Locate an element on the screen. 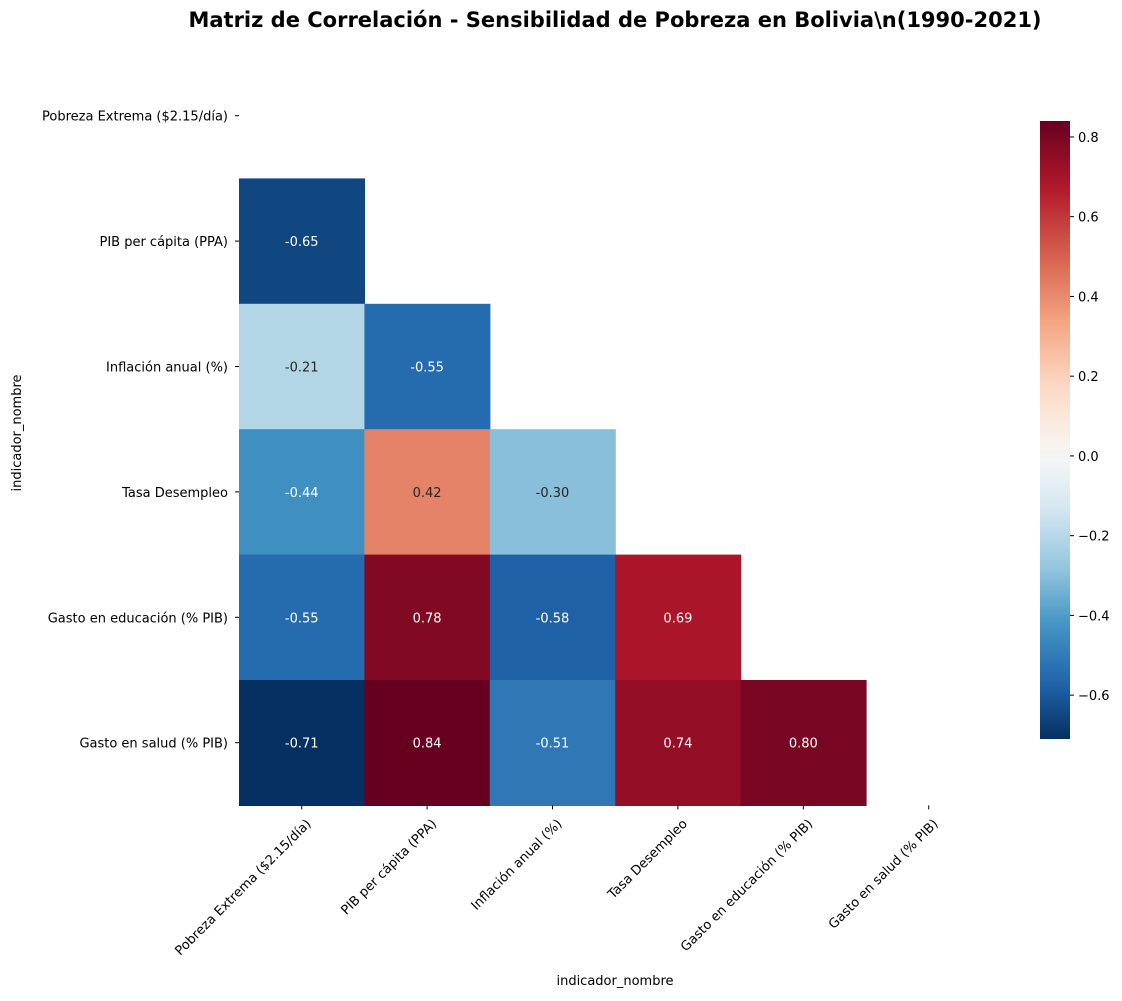 This screenshot has height=1001, width=1122. y-axis-label: indicador_nombre is located at coordinates (17, 432).